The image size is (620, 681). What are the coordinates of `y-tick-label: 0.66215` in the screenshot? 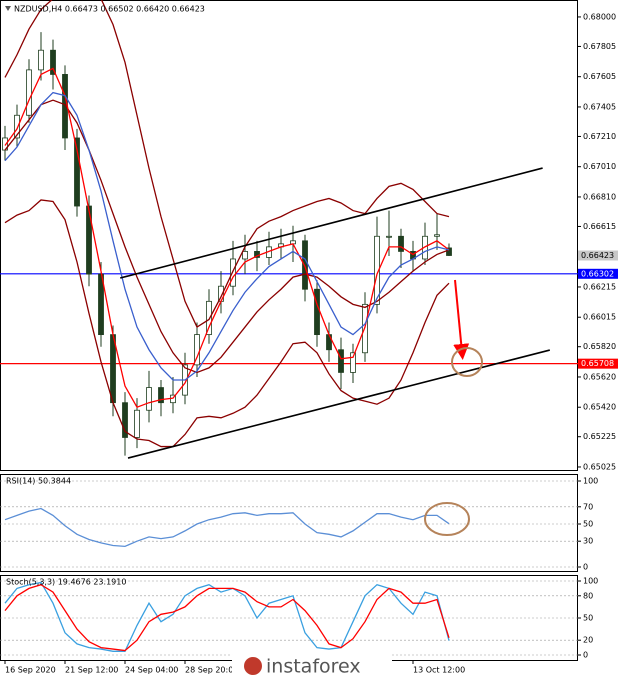 It's located at (599, 286).